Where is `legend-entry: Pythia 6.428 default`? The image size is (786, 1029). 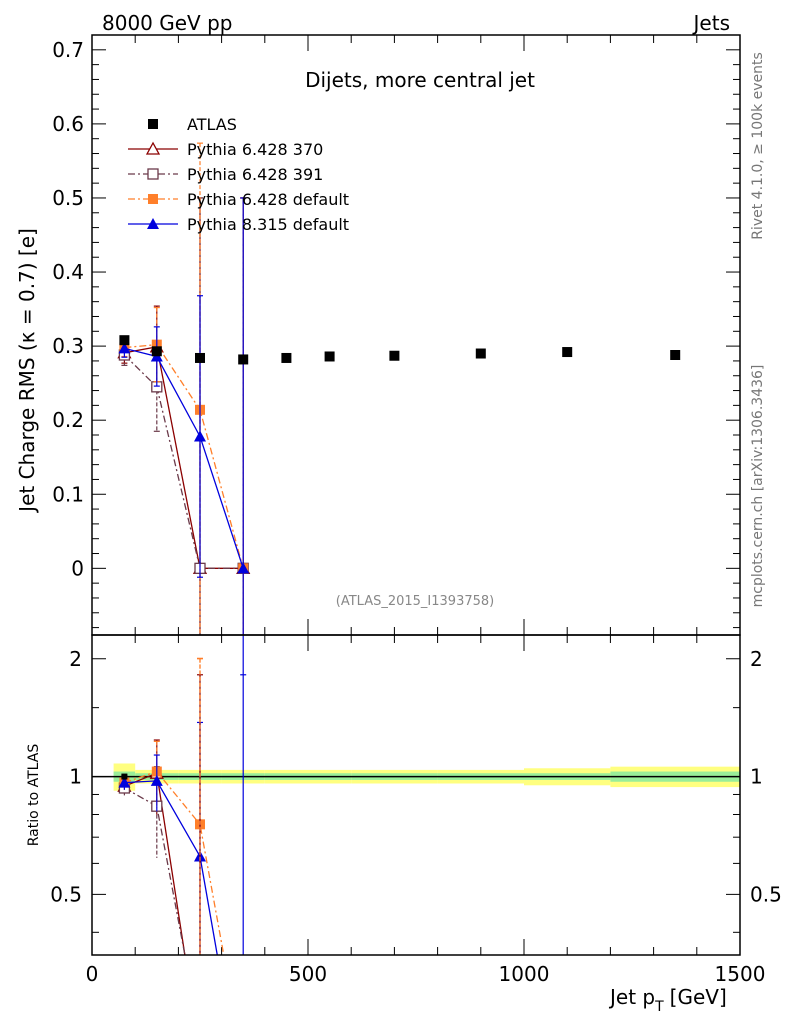
legend-entry: Pythia 6.428 default is located at coordinates (238, 199).